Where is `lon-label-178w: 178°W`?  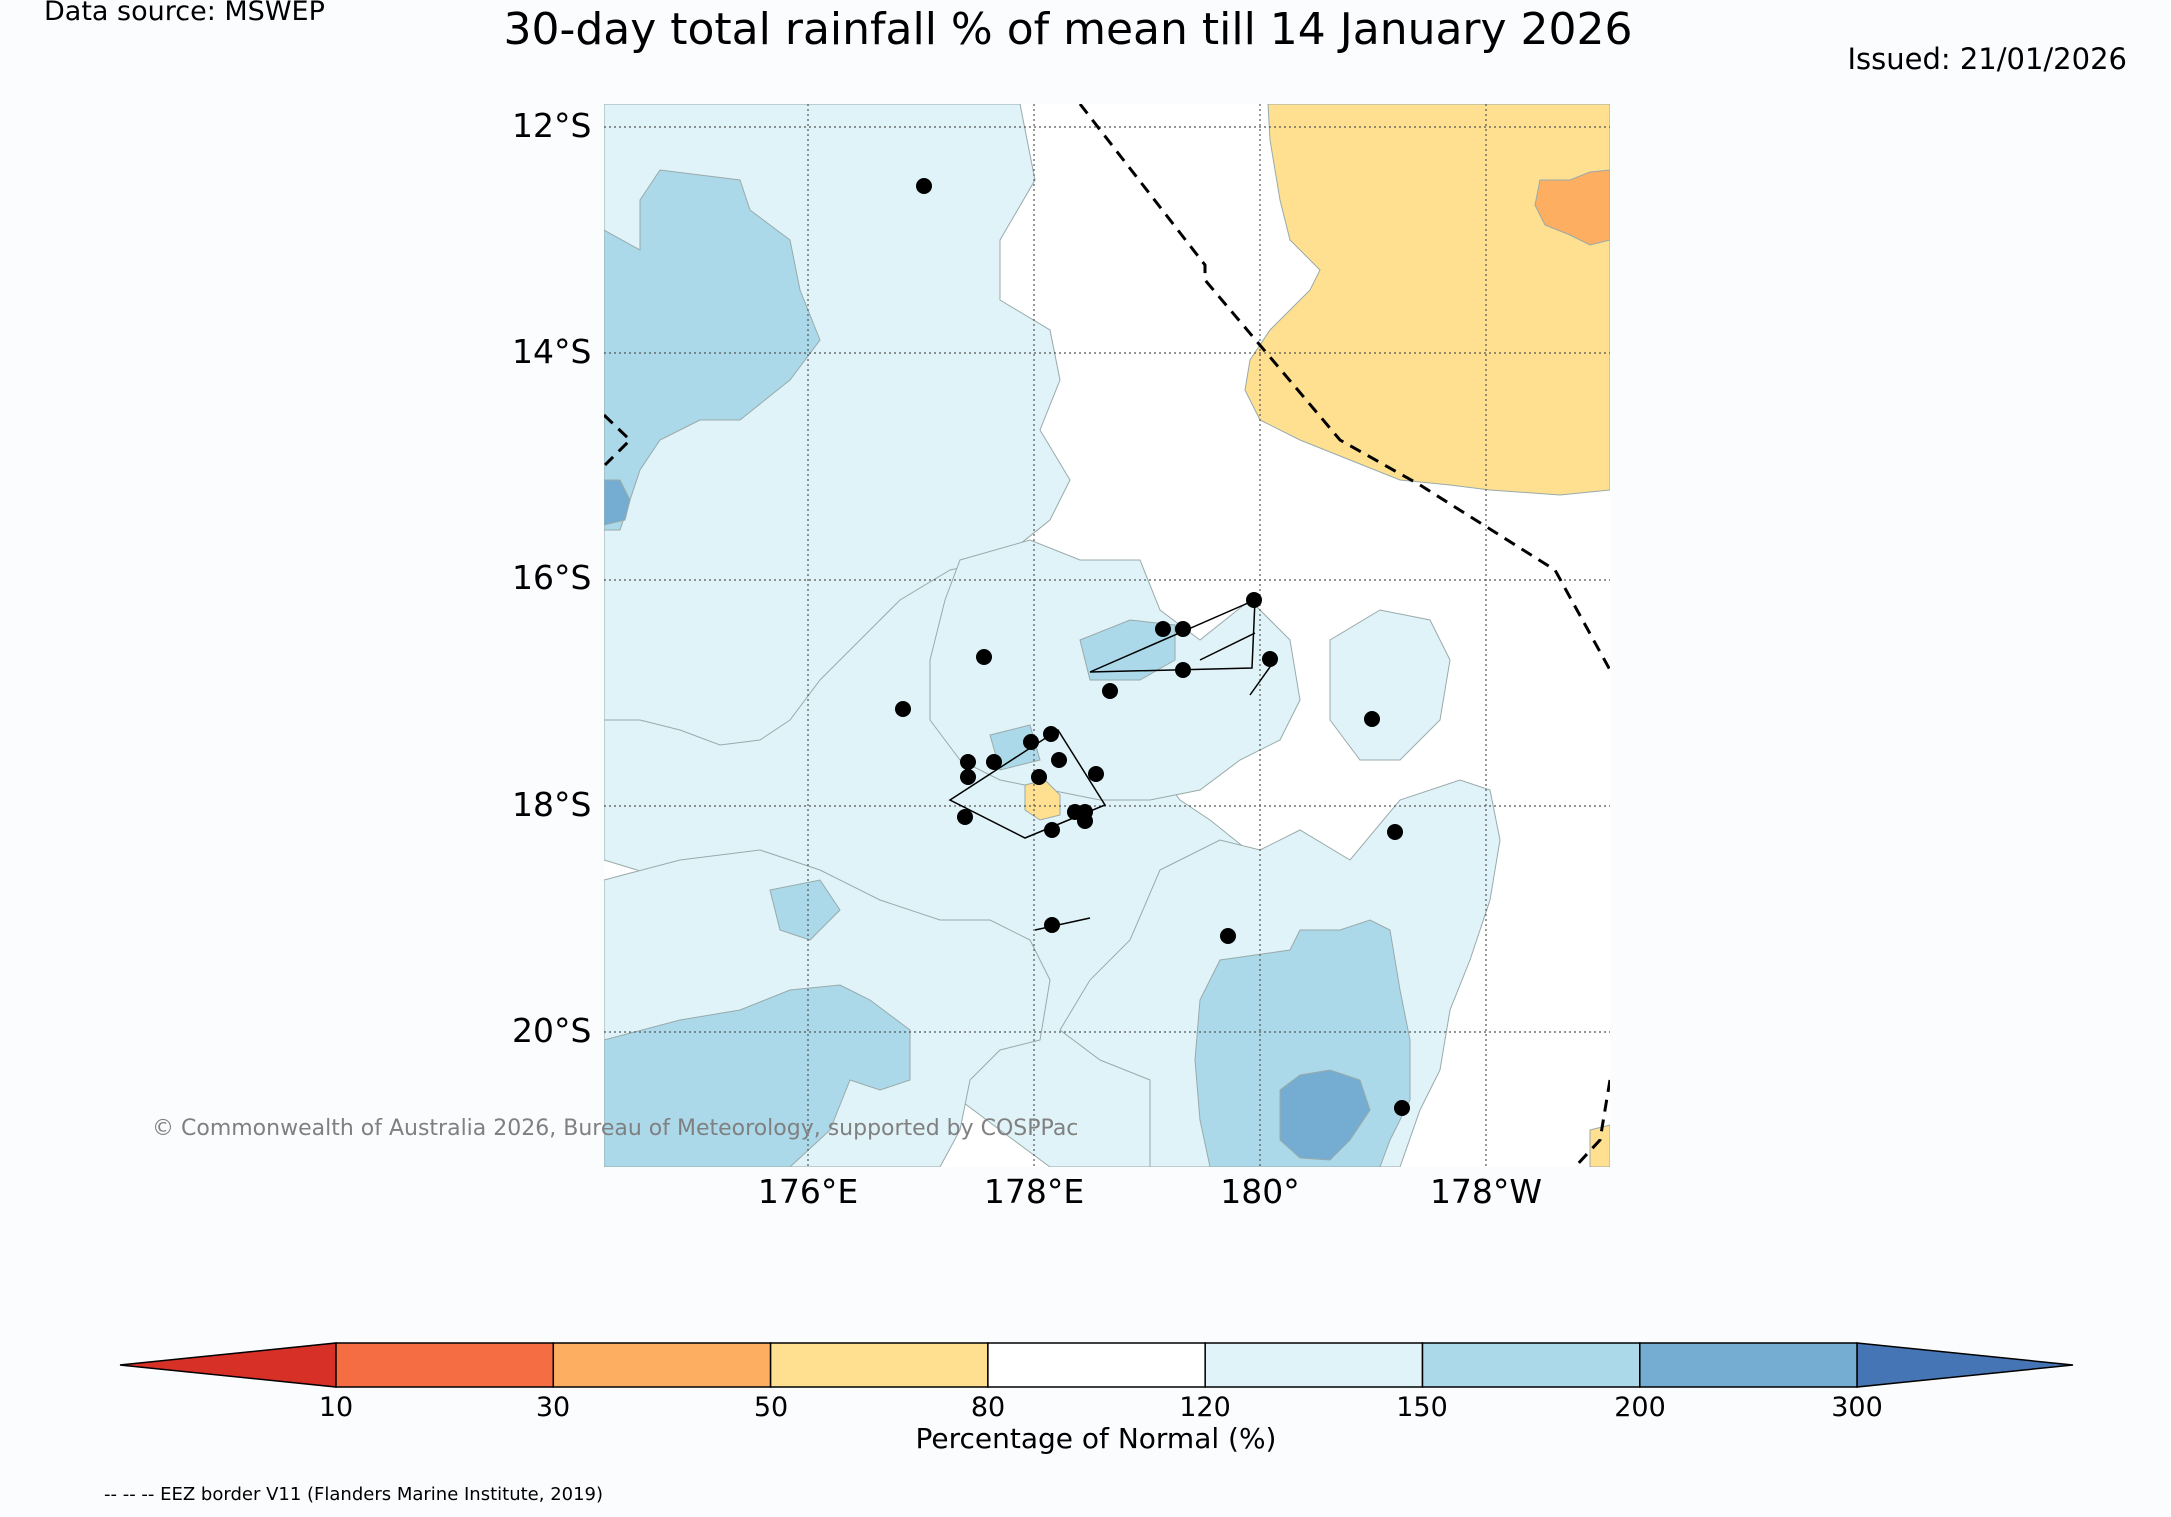 lon-label-178w: 178°W is located at coordinates (1486, 1191).